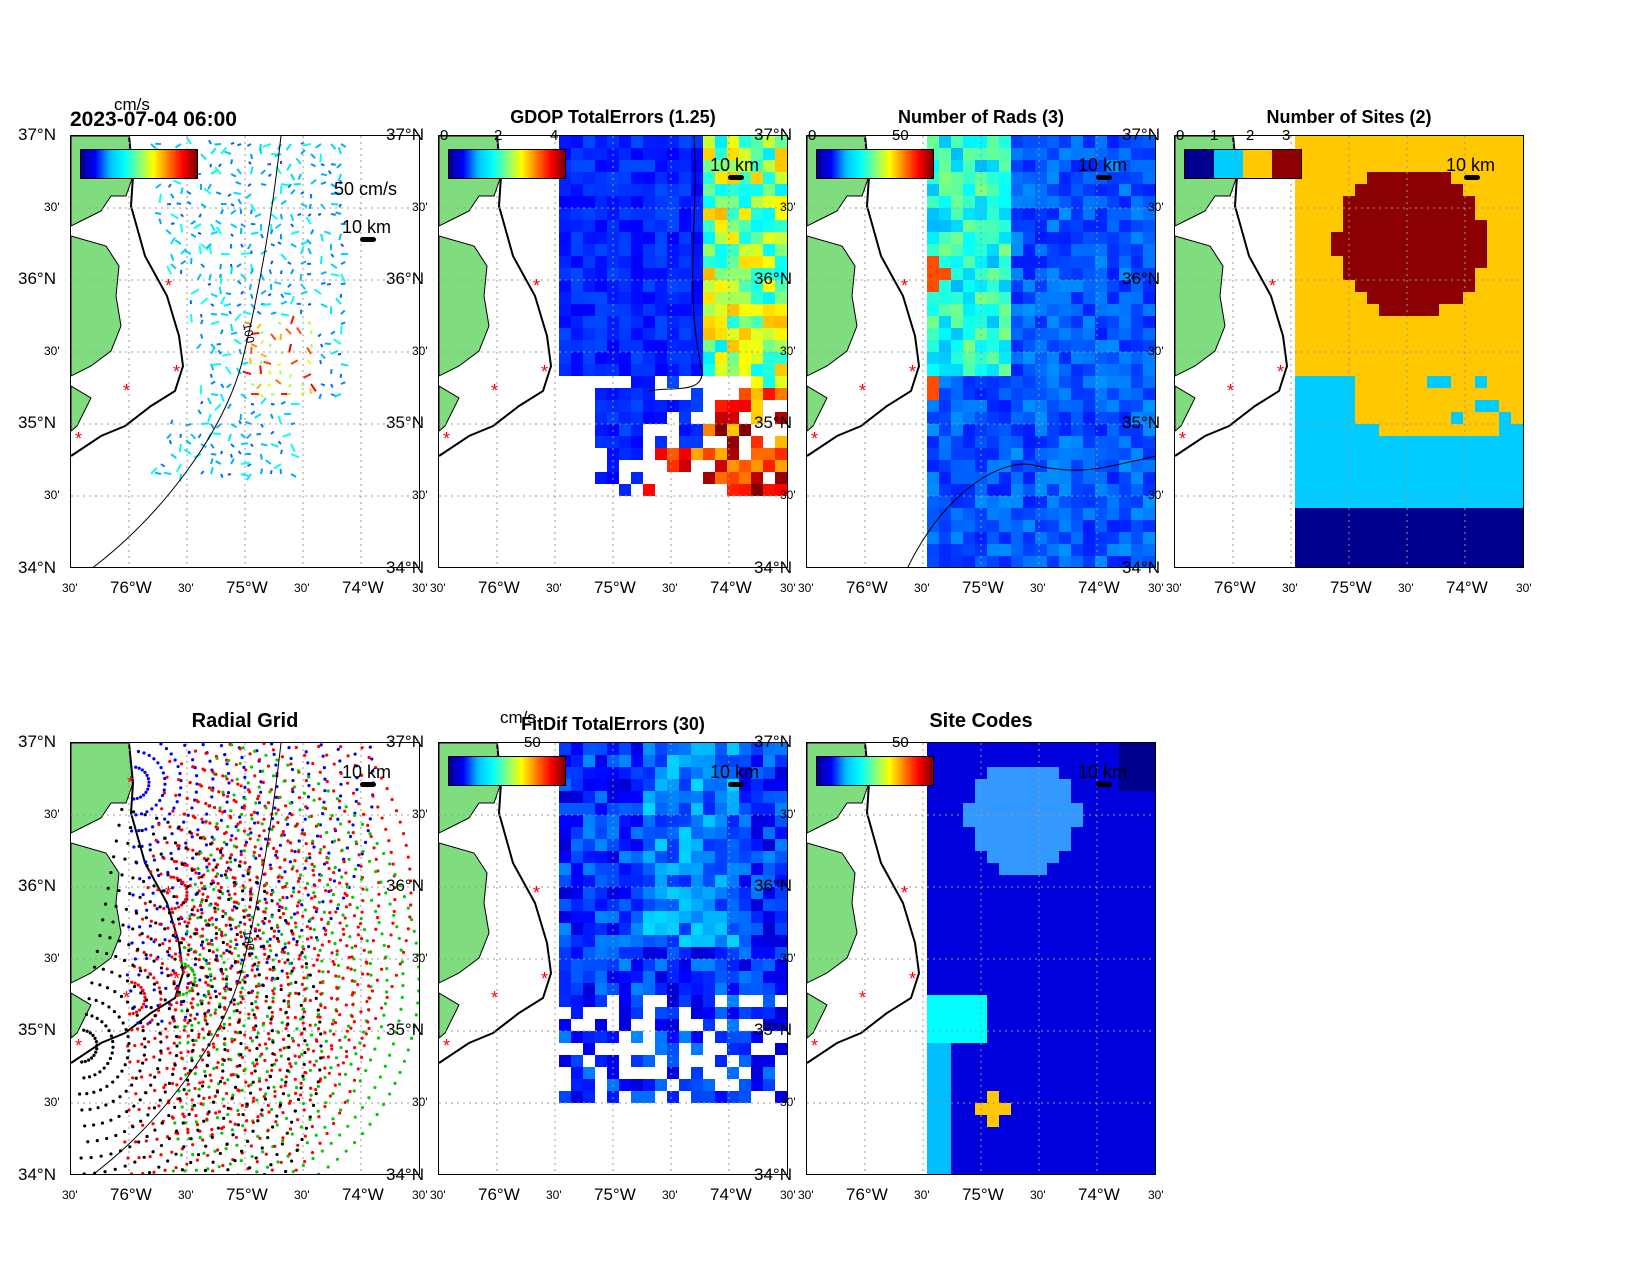  Describe the element at coordinates (420, 207) in the screenshot. I see `lat-minor-label: 30'` at that location.